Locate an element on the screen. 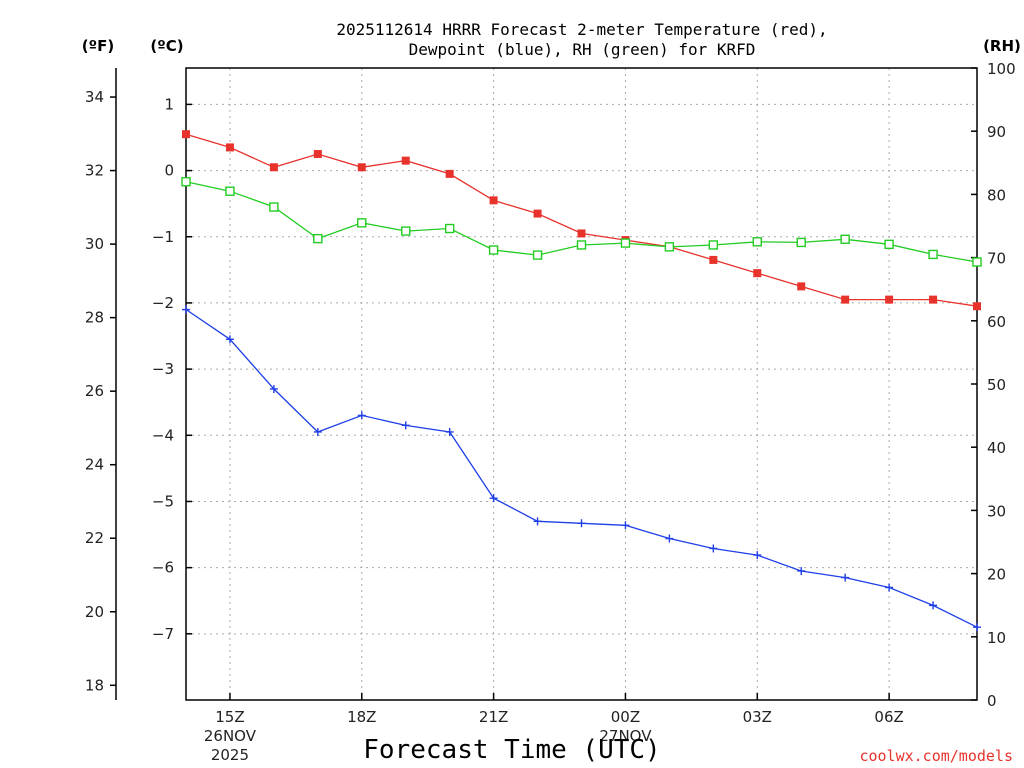 The image size is (1024, 768). time-tick-date: 26NOV is located at coordinates (230, 736).